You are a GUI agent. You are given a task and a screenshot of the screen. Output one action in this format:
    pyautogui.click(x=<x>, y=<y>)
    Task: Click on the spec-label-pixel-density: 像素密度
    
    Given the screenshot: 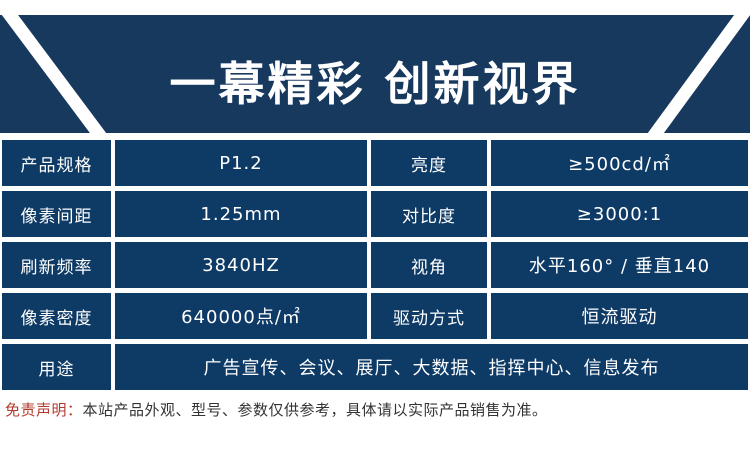 What is the action you would take?
    pyautogui.click(x=56, y=316)
    